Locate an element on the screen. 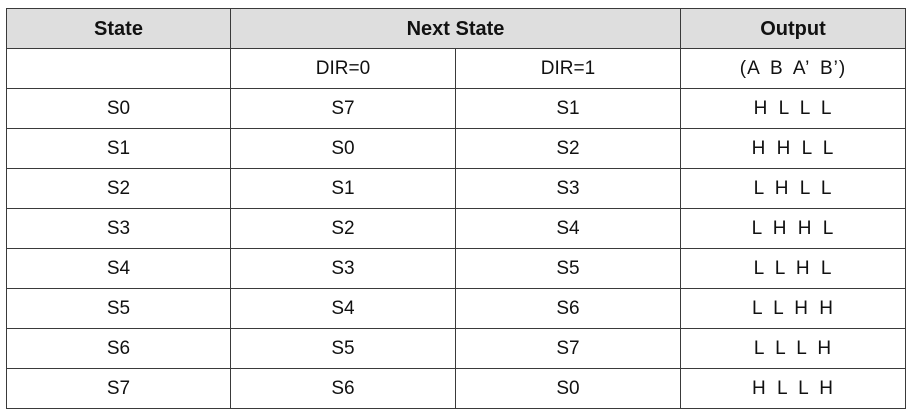 Image resolution: width=910 pixels, height=415 pixels. cell-dir1: S5 is located at coordinates (568, 268).